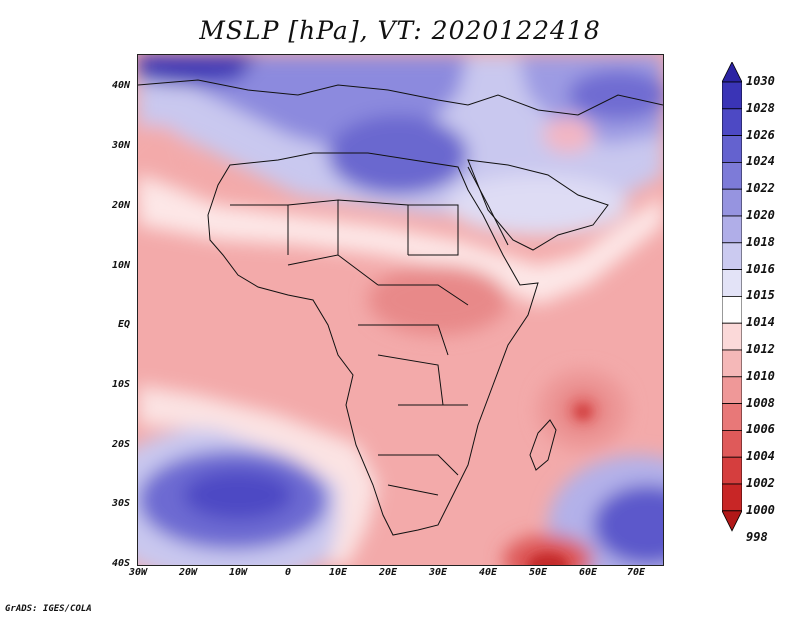  What do you see at coordinates (760, 349) in the screenshot?
I see `colorbar-label: 1012` at bounding box center [760, 349].